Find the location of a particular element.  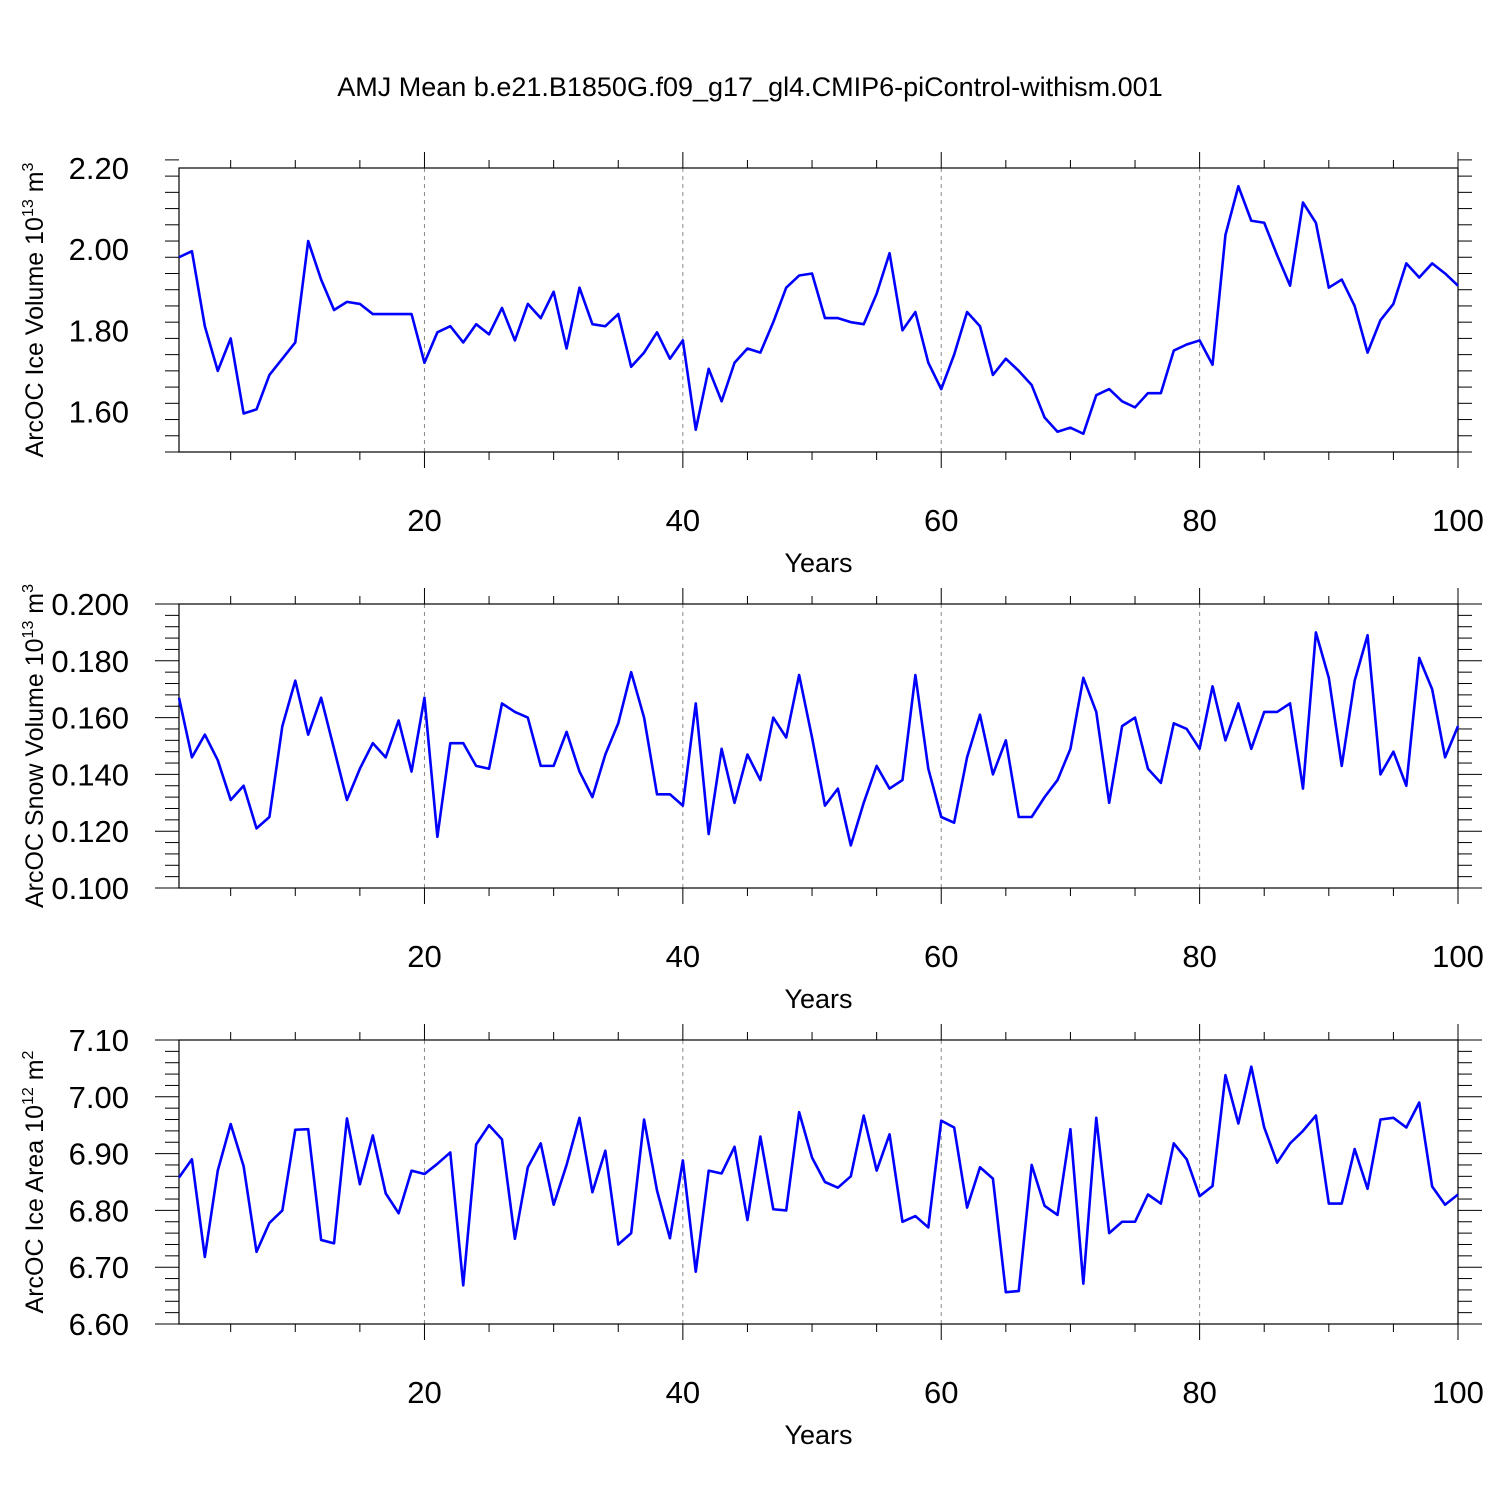

y-tick-label: 6.80 is located at coordinates (99, 1210).